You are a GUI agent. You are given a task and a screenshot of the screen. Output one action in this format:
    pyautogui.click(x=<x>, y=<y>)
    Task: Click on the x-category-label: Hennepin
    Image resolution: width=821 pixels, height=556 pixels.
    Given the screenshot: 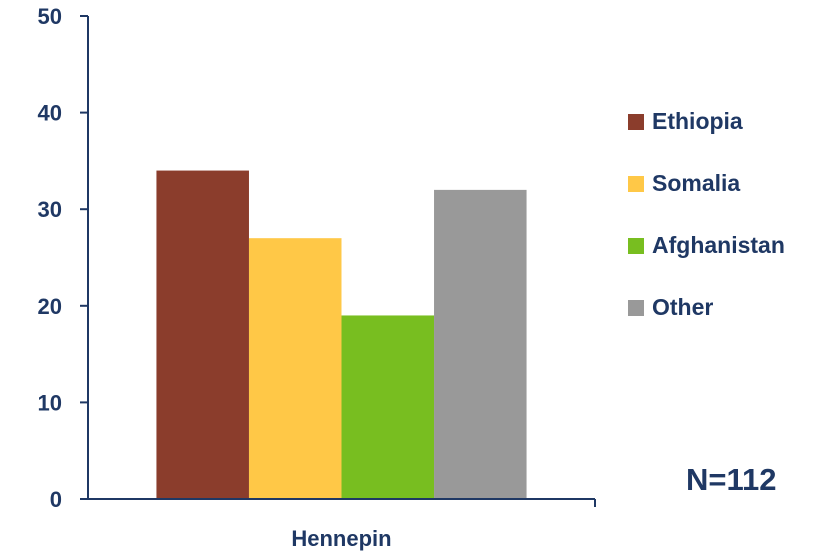 What is the action you would take?
    pyautogui.click(x=341, y=538)
    